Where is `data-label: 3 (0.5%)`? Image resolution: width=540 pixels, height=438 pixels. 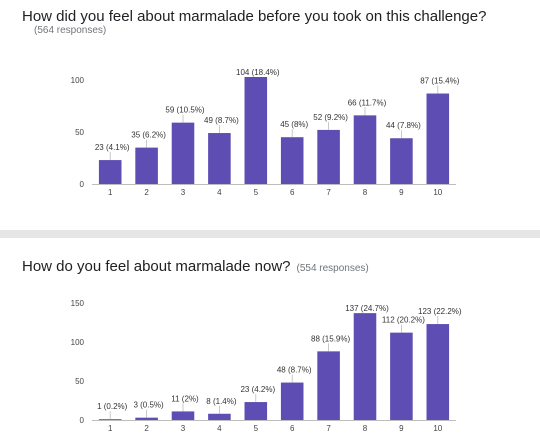 data-label: 3 (0.5%) is located at coordinates (148, 405).